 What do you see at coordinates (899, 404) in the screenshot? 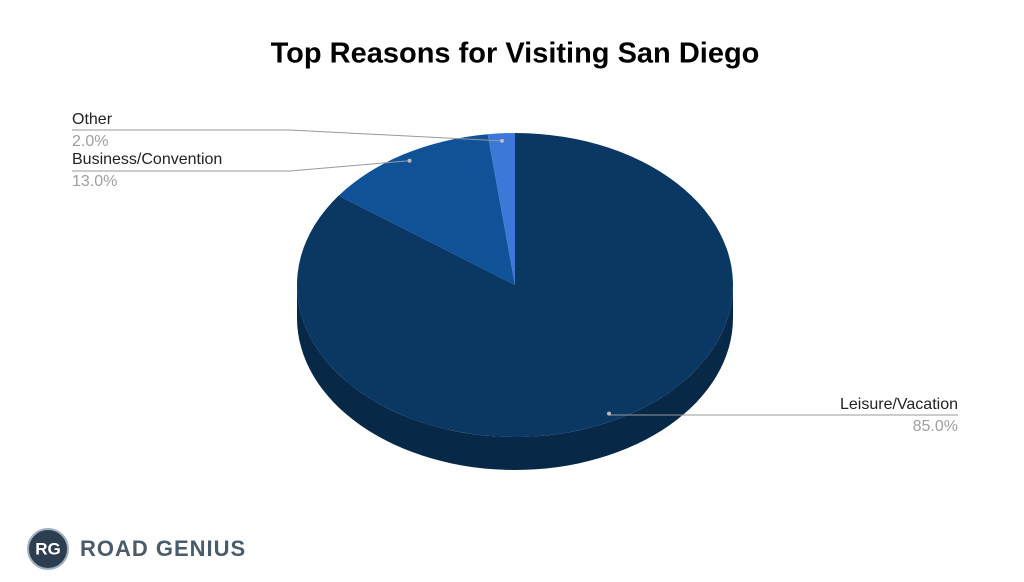
I see `slice-label: Leisure/Vacation` at bounding box center [899, 404].